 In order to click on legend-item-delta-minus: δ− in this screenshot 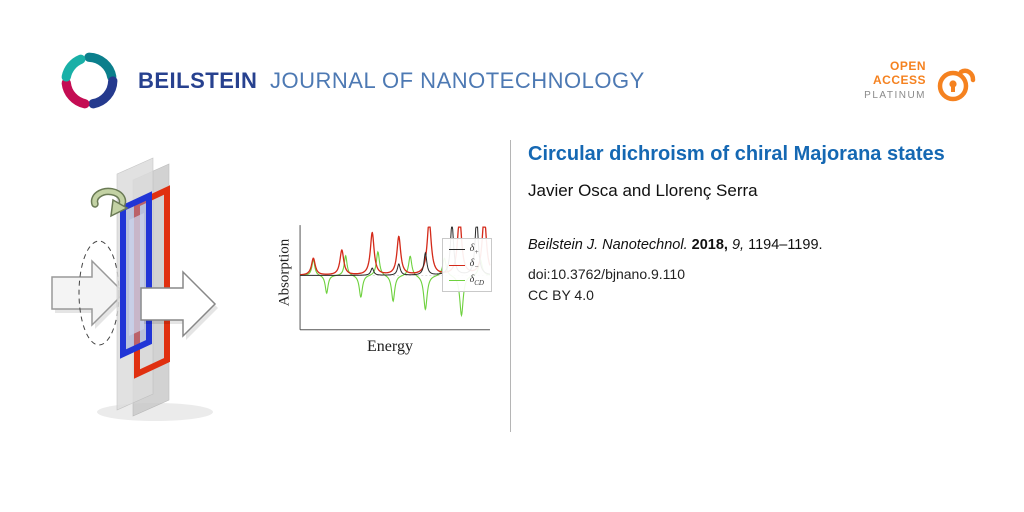, I will do `click(466, 264)`.